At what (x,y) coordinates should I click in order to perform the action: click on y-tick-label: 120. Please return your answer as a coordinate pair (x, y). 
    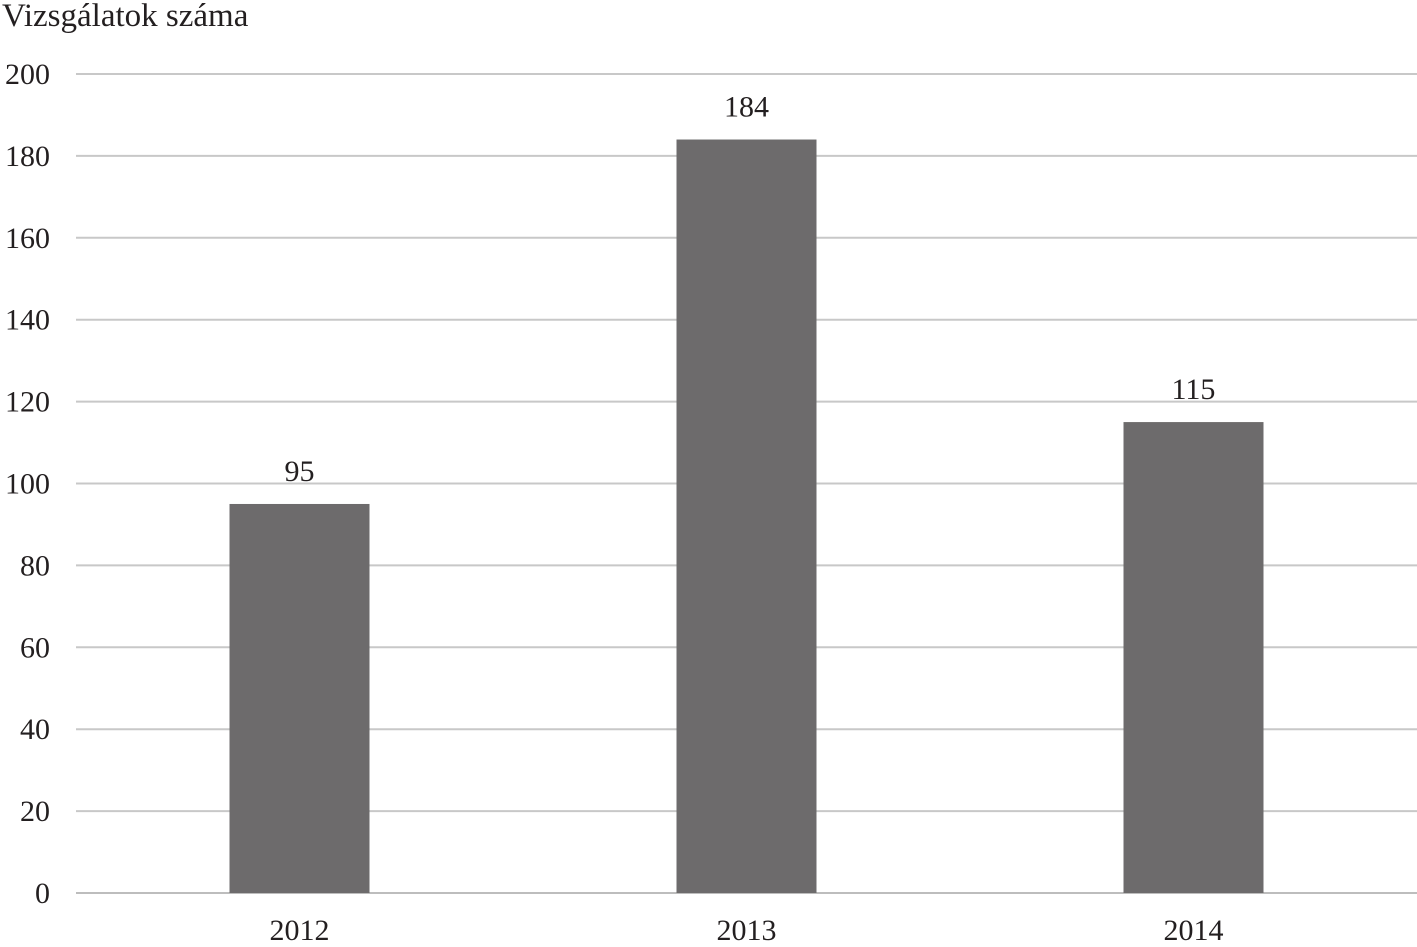
    Looking at the image, I should click on (27, 402).